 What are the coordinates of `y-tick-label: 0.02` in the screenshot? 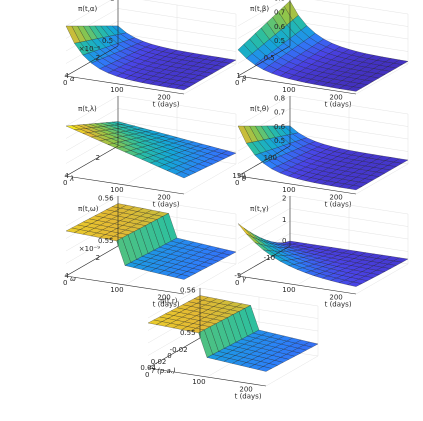 It's located at (159, 362).